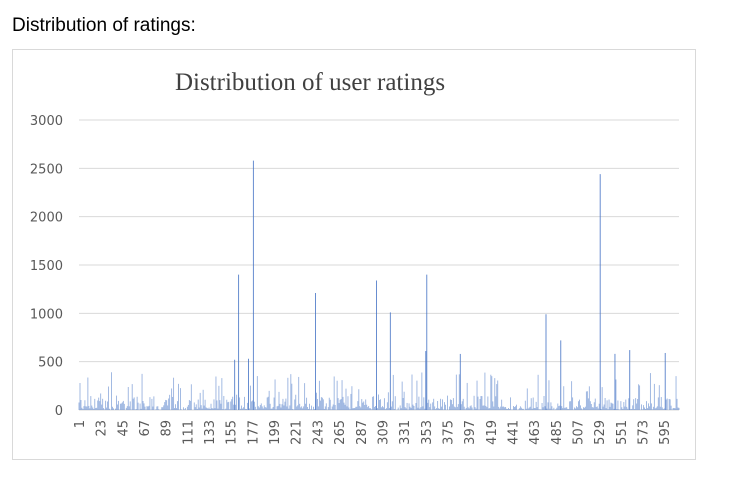  I want to click on y-axis-ticks: 0 500 1000 1500 2000 2500 3000, so click(46, 266).